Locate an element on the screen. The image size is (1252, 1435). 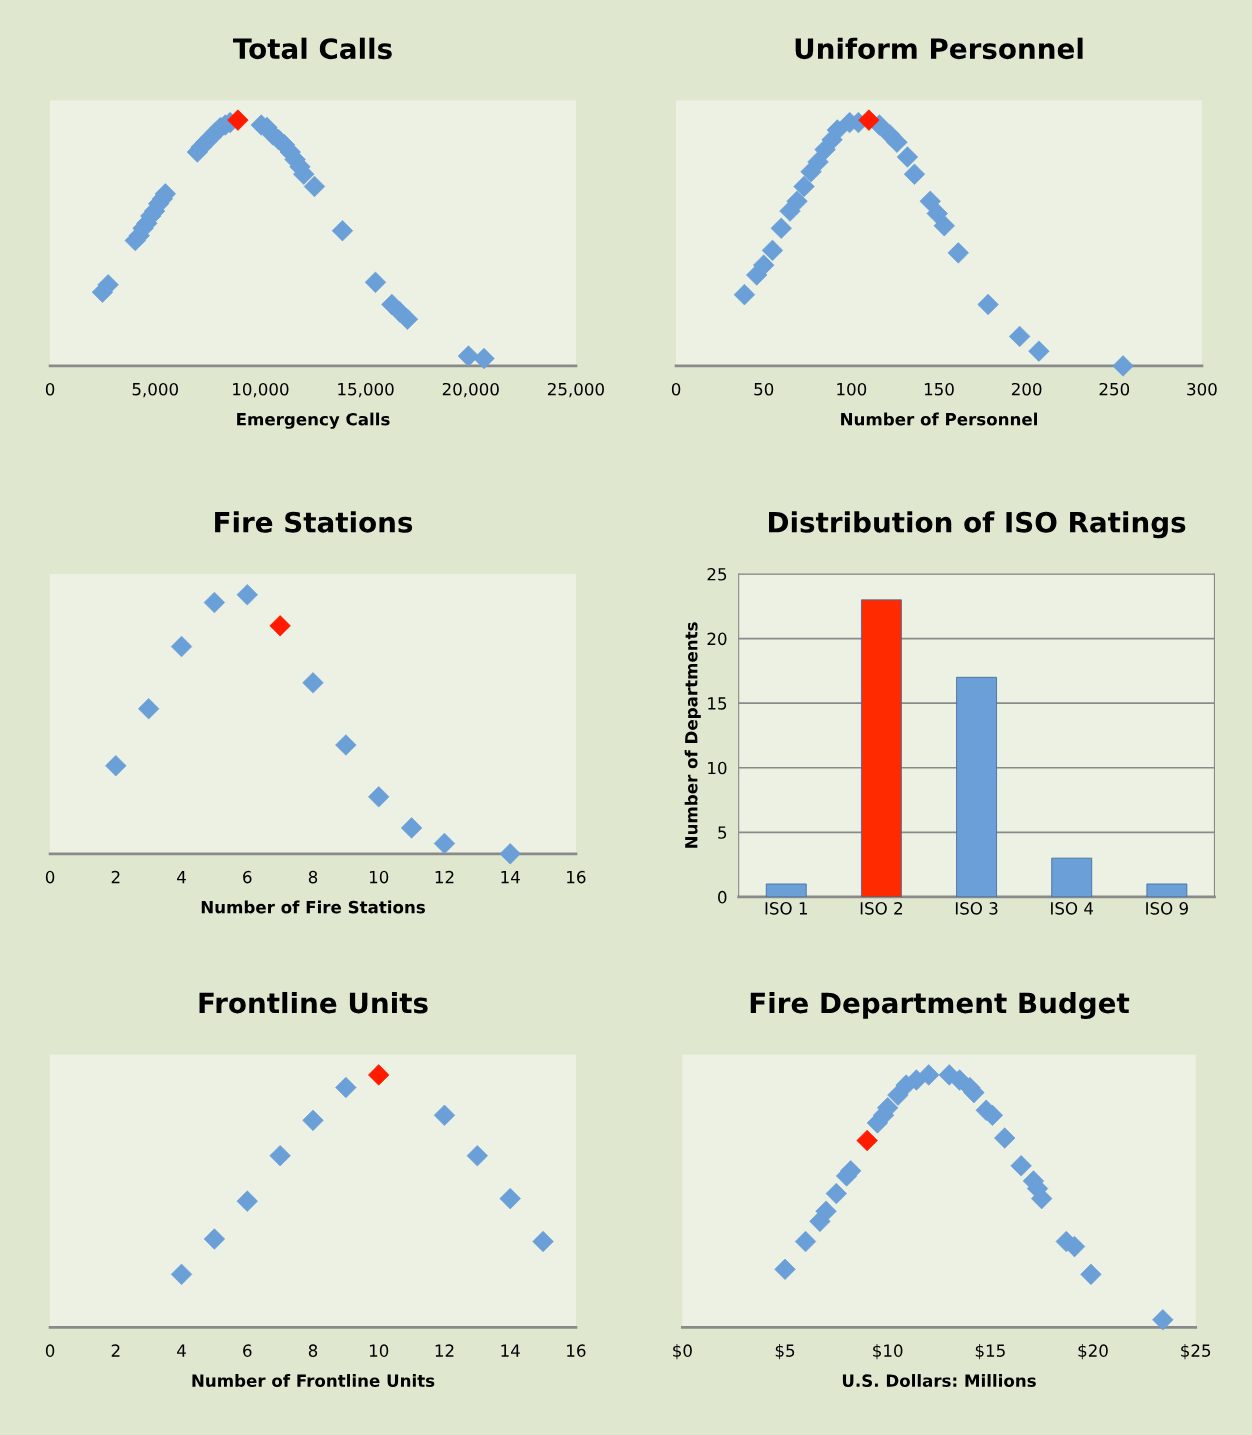
chart-title: Frontline Units is located at coordinates (313, 1002).